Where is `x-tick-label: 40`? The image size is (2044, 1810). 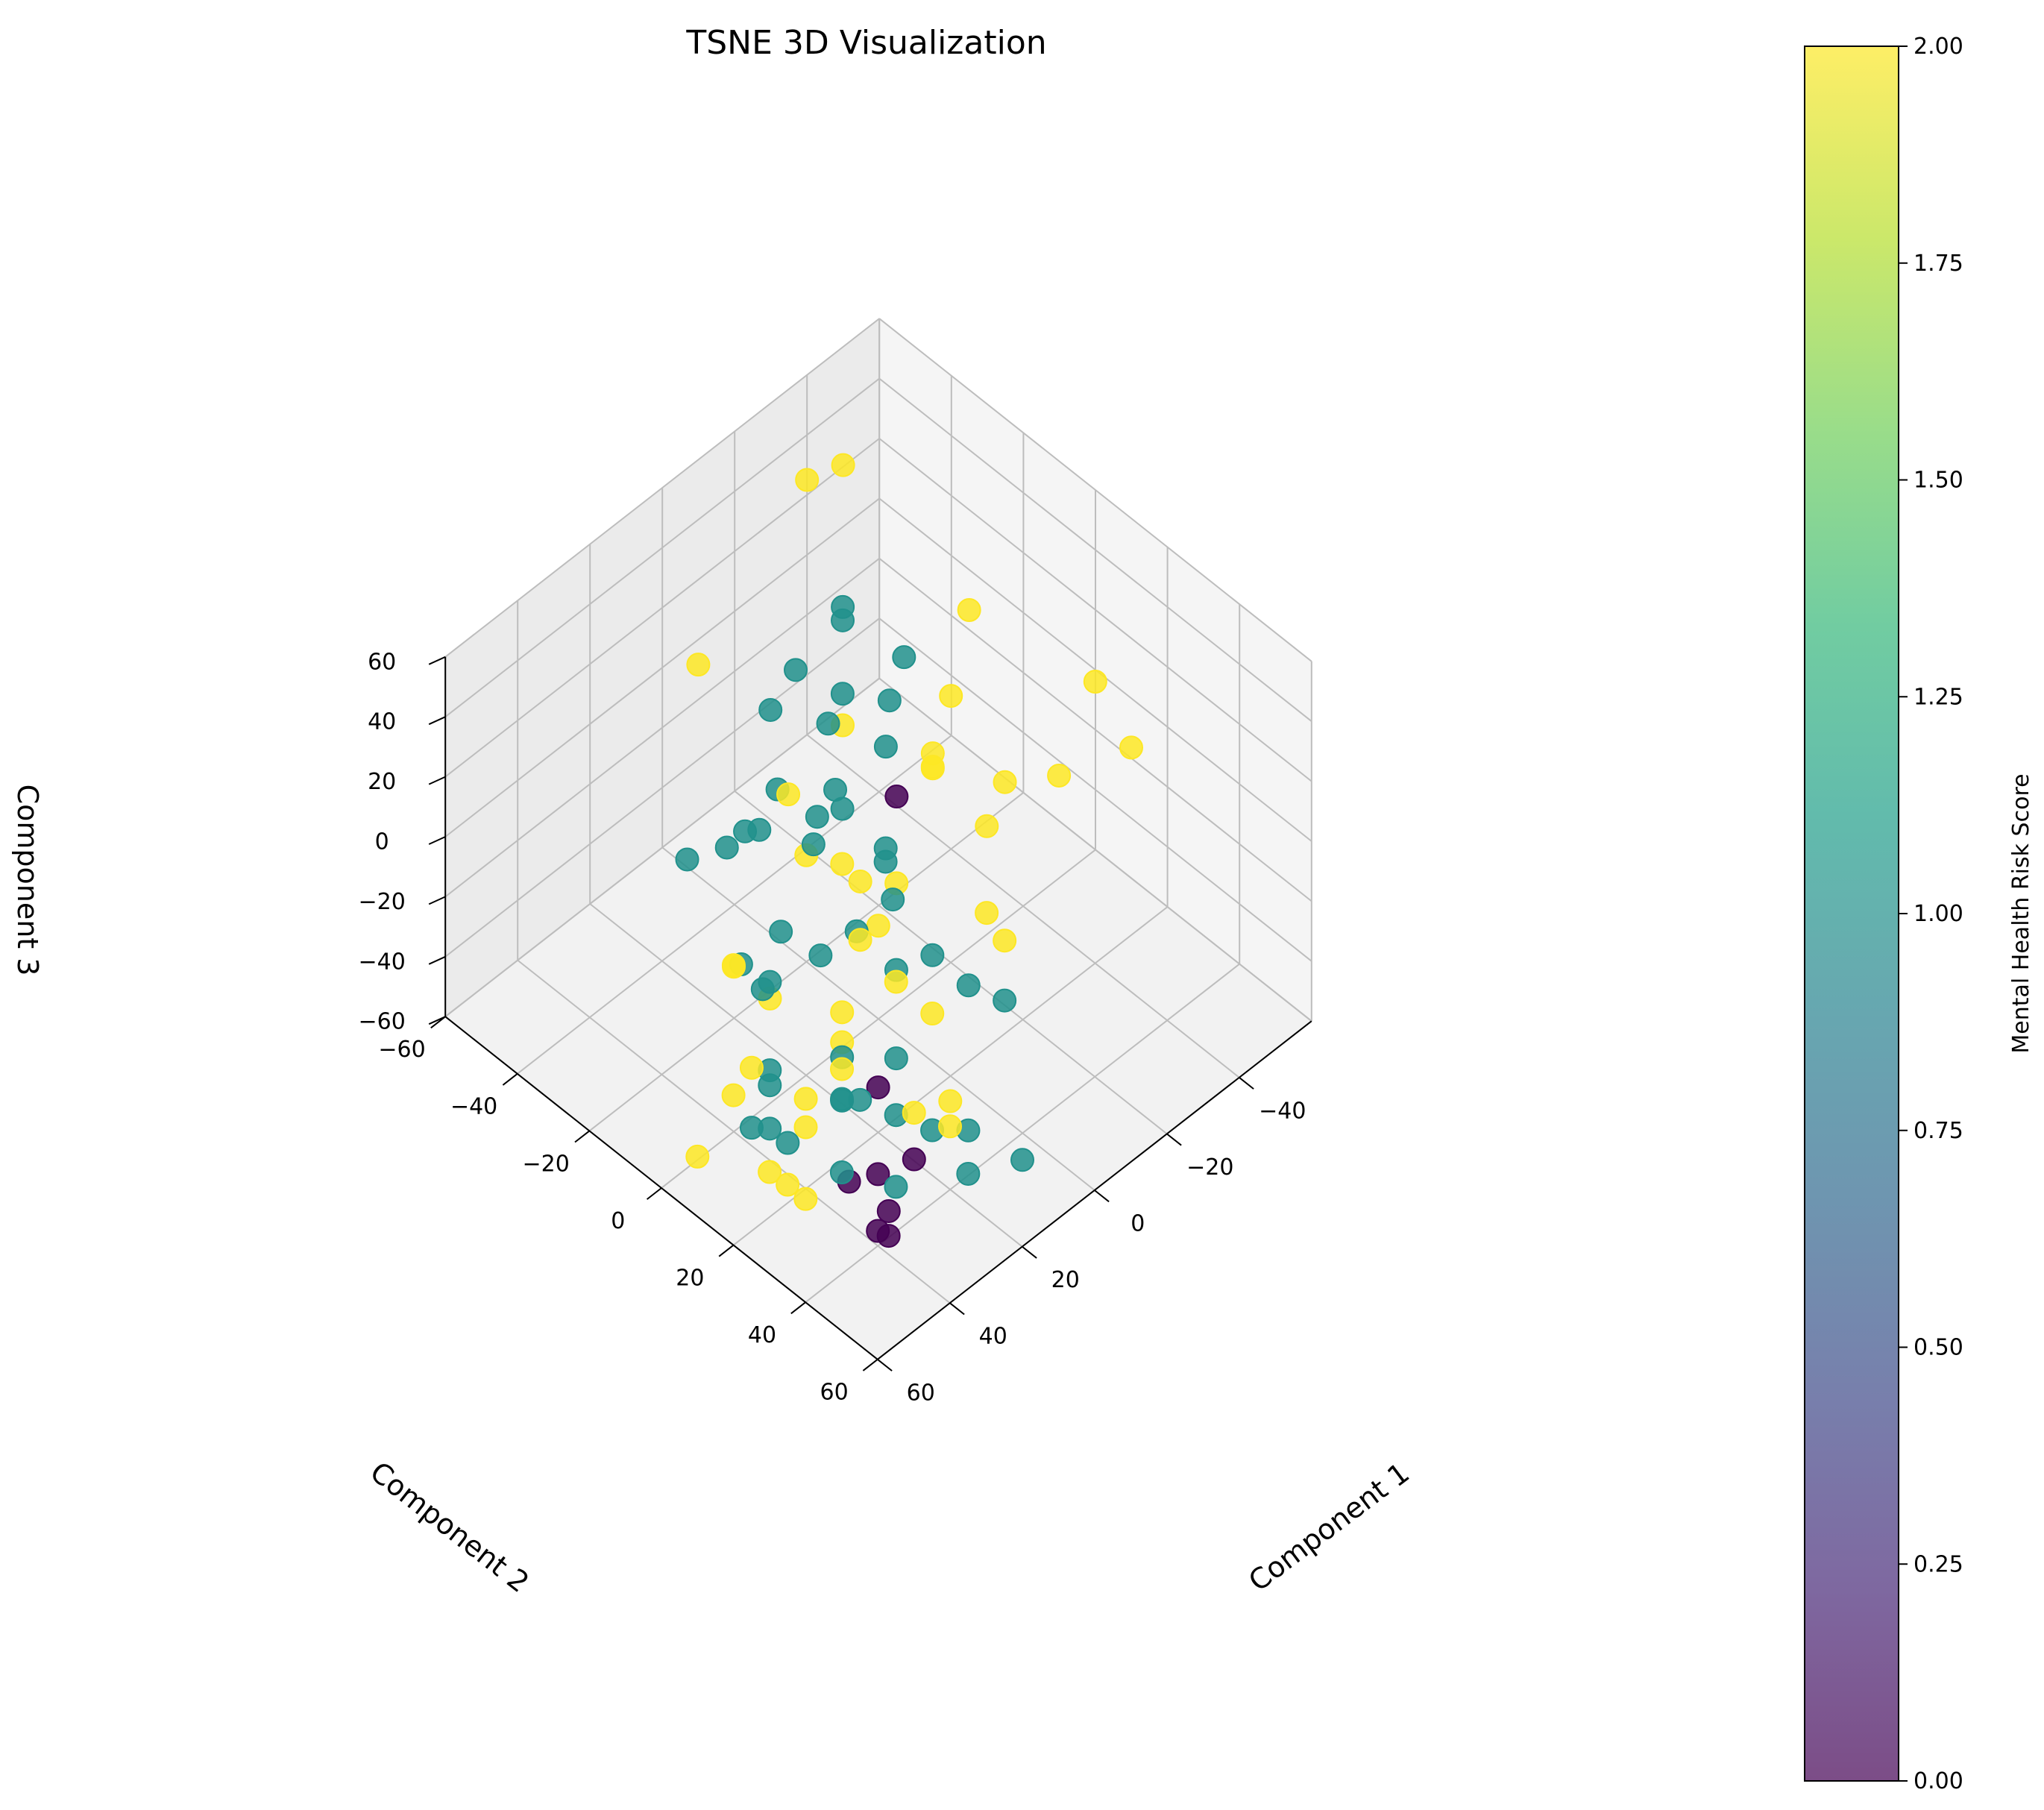
x-tick-label: 40 is located at coordinates (993, 1337).